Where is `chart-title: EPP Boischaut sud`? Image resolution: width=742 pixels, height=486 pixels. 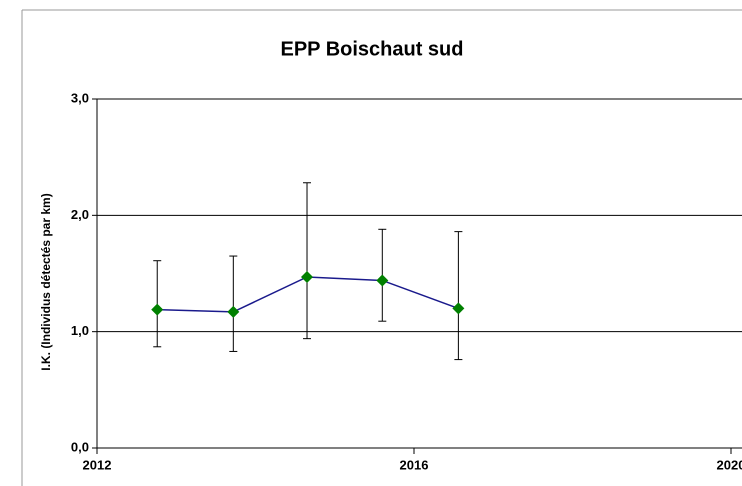
chart-title: EPP Boischaut sud is located at coordinates (371, 49).